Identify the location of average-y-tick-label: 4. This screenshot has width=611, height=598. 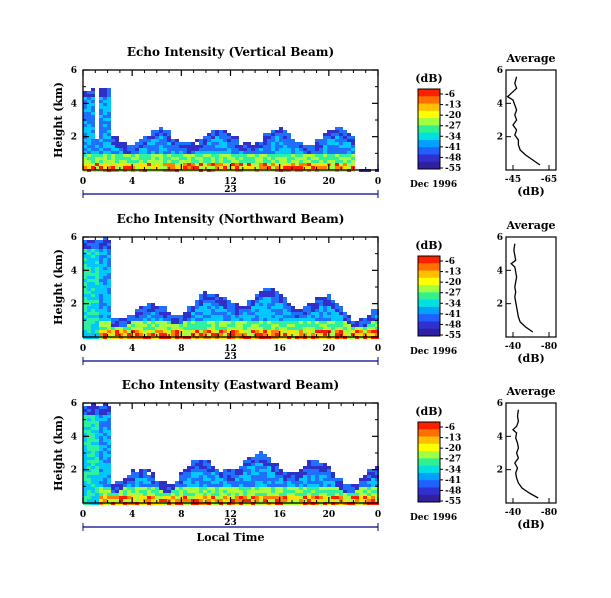
(500, 271).